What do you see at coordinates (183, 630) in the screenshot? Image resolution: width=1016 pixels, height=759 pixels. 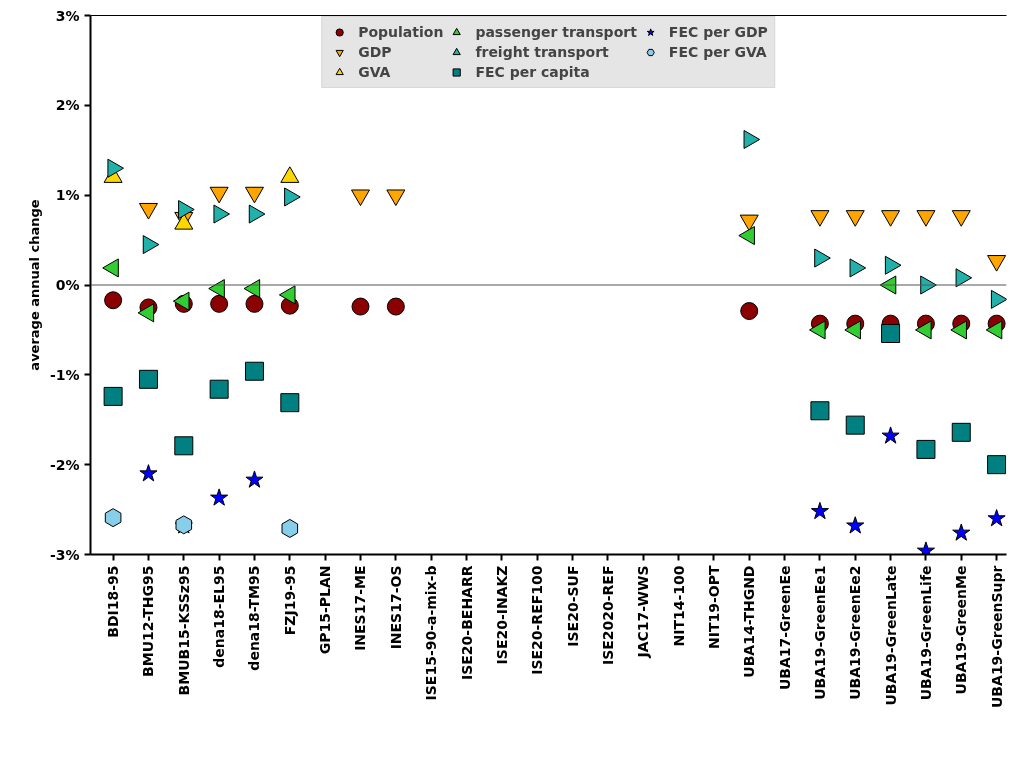 I see `x-tick-label: BMUB15-KSSz95` at bounding box center [183, 630].